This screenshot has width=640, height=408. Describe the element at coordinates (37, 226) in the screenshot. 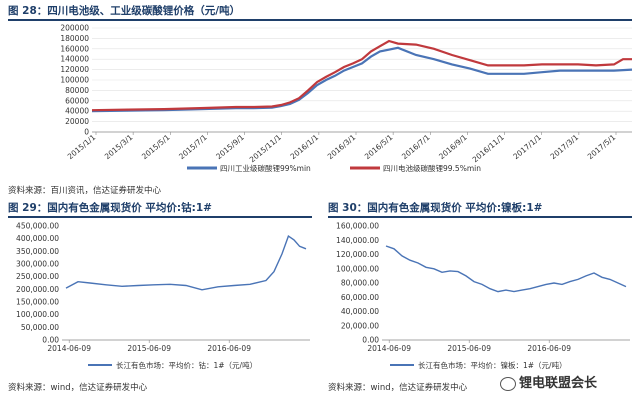

I see `fig29-y-tick-label: 450,000.00` at that location.